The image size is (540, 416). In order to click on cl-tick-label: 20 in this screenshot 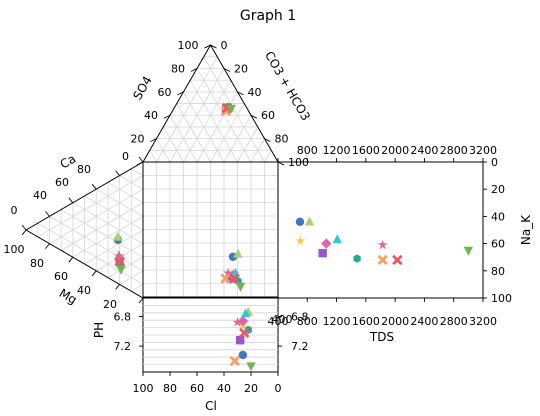, I will do `click(251, 388)`.